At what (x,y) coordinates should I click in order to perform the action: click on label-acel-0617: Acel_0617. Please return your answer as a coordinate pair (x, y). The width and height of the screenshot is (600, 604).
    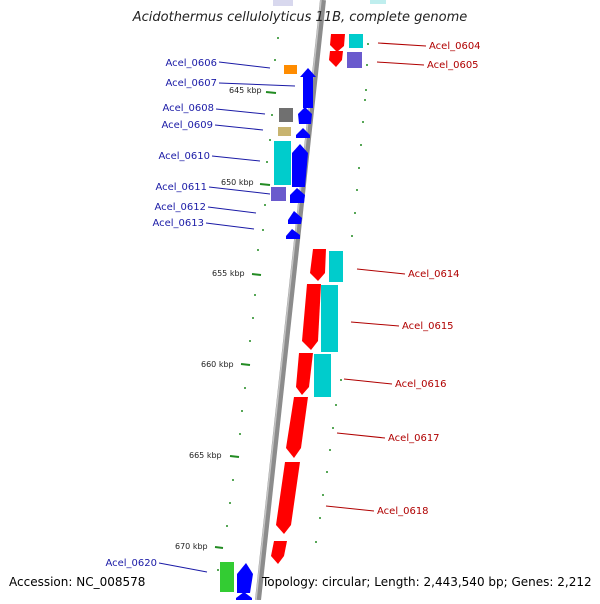
    Looking at the image, I should click on (414, 438).